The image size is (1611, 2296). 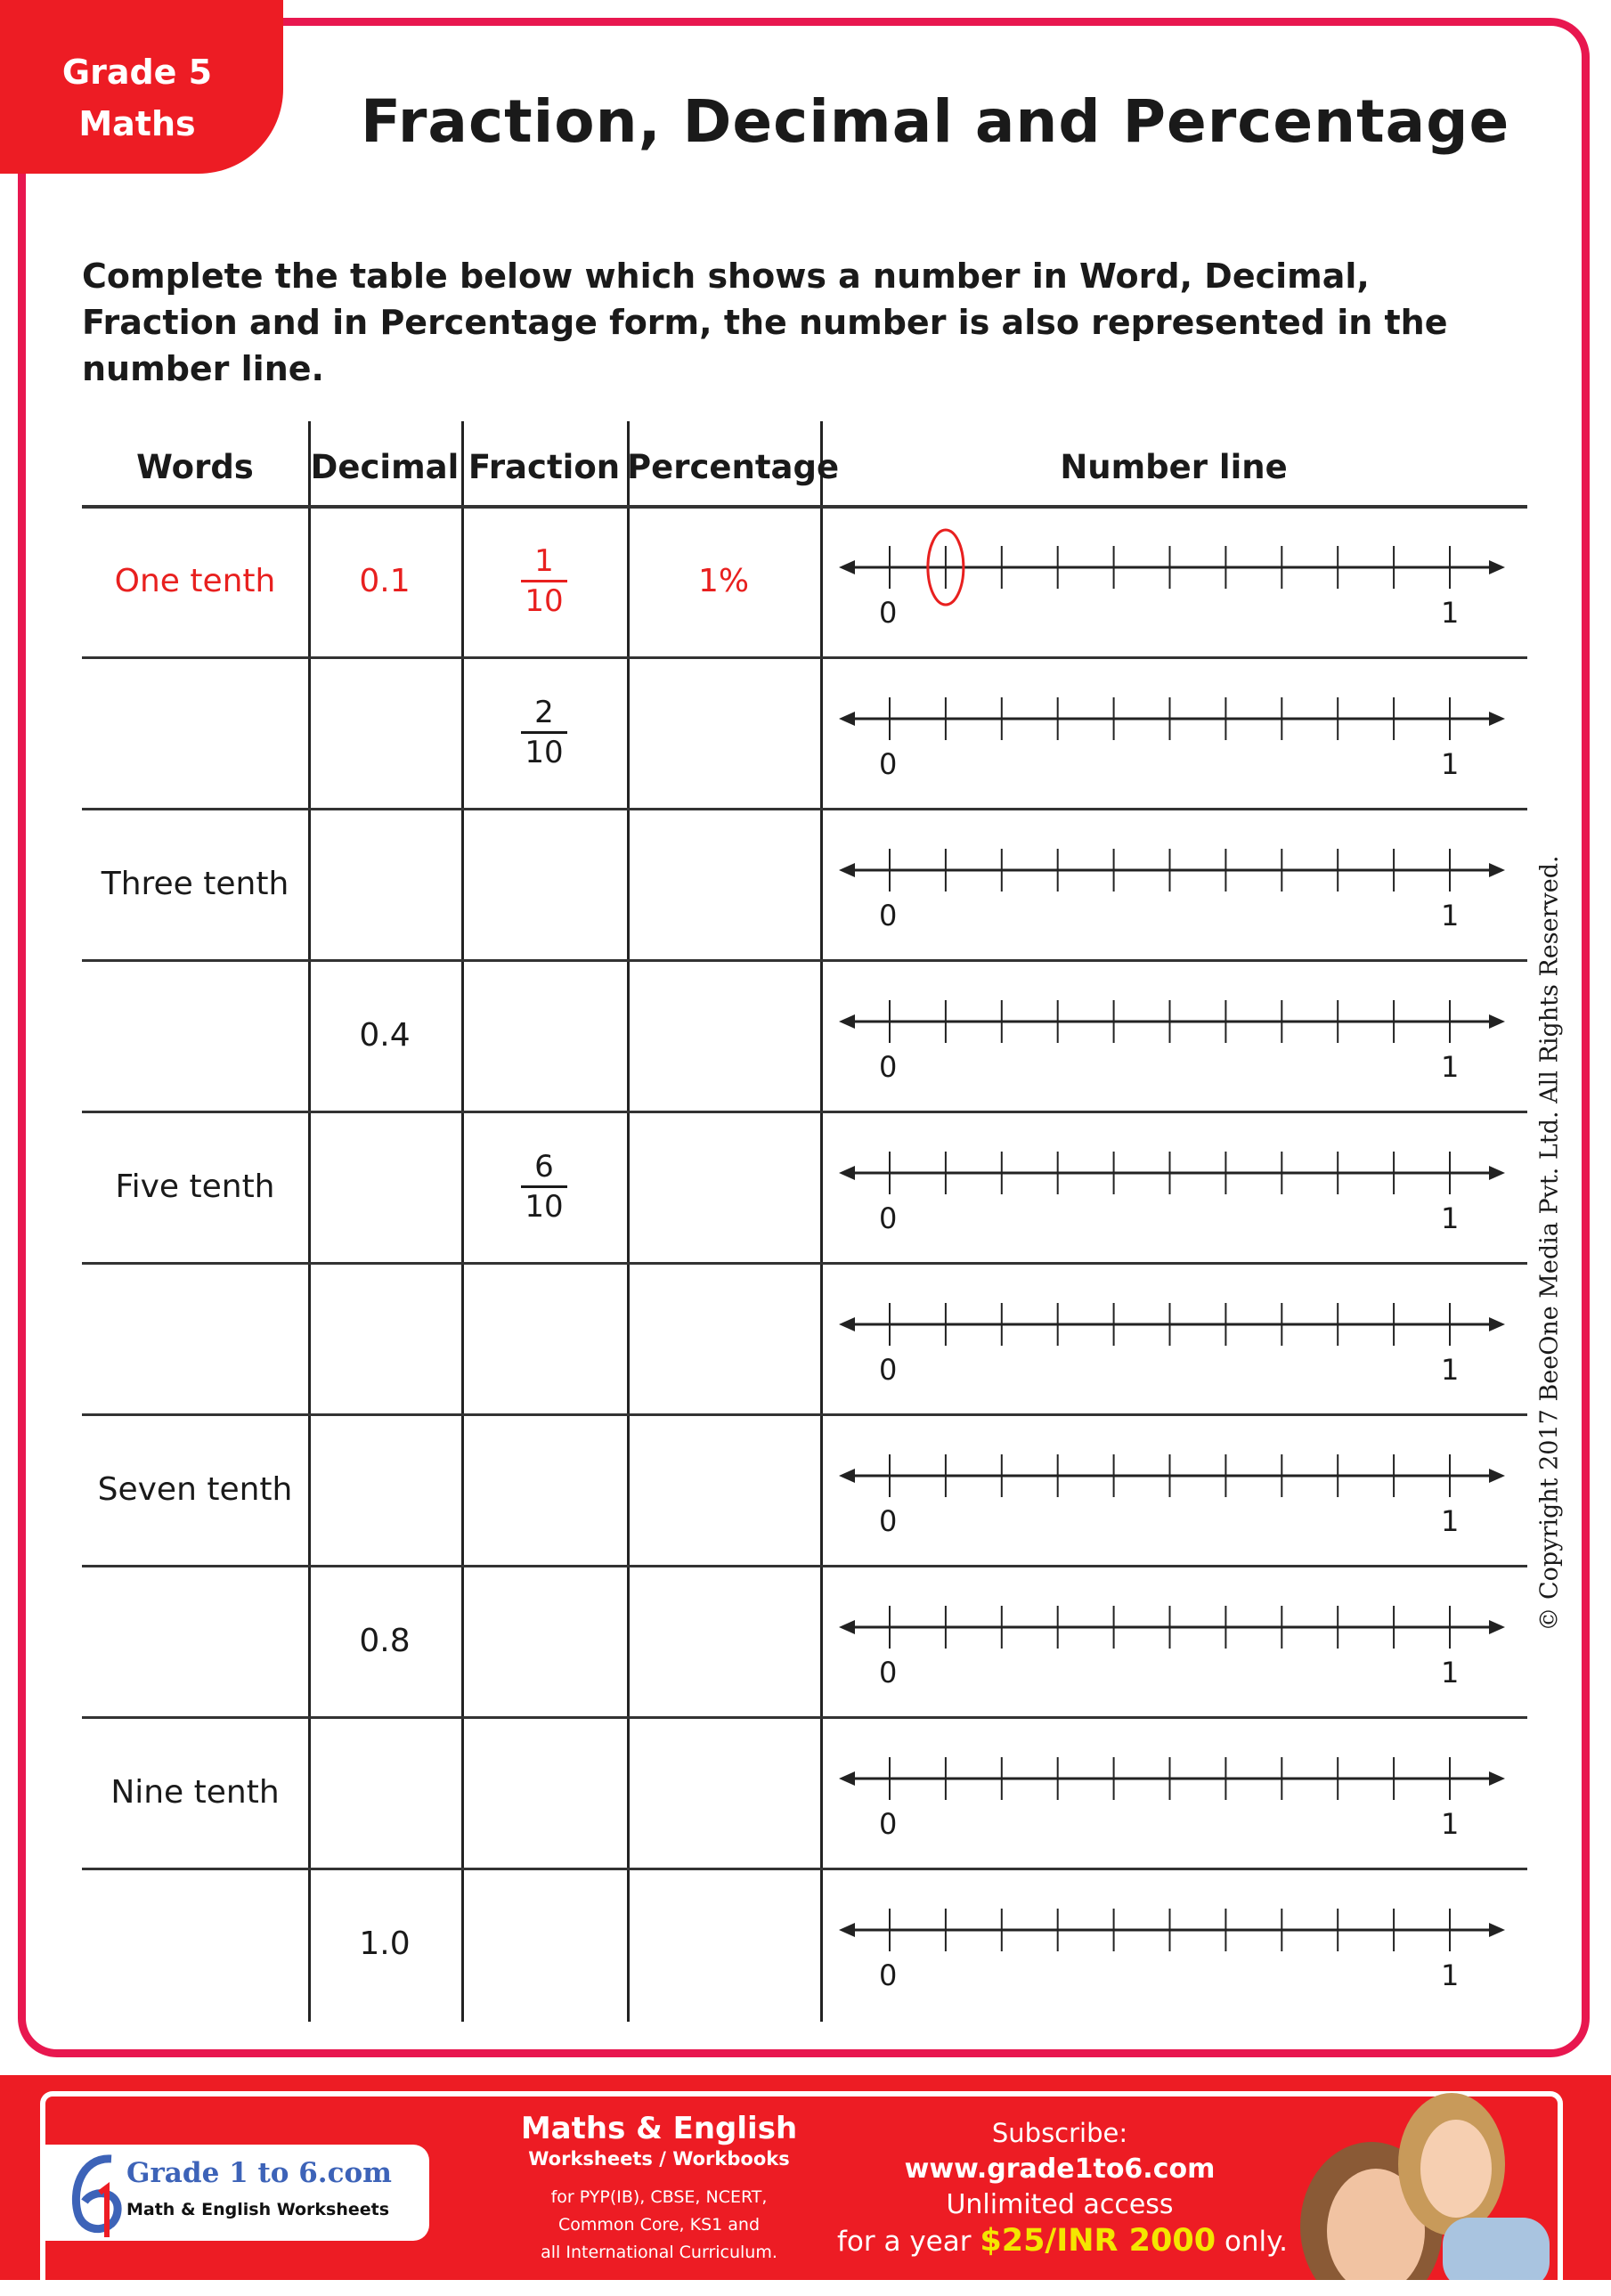 I want to click on price-line: for a year $25/INR 2000 only., so click(x=1062, y=2241).